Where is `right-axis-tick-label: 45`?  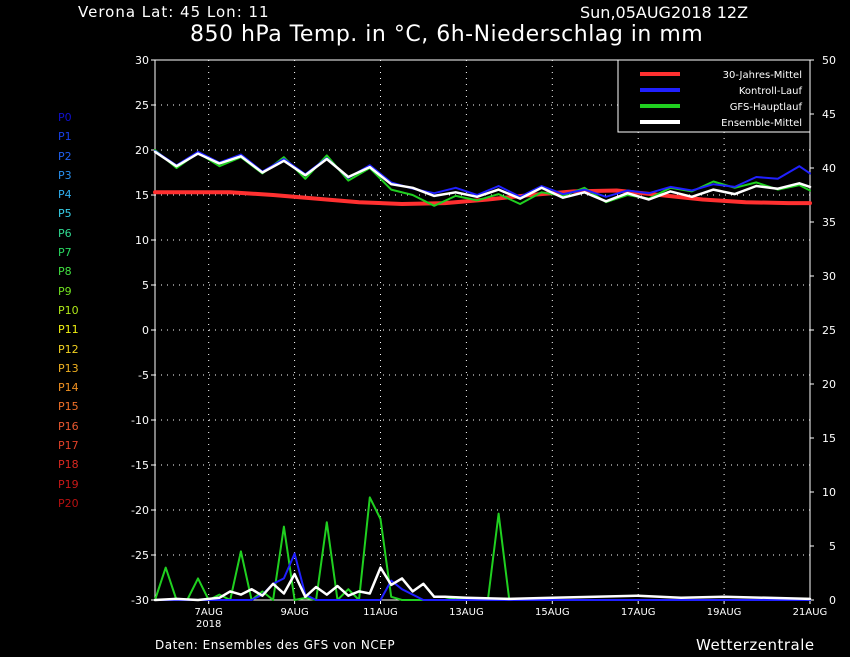
right-axis-tick-label: 45 is located at coordinates (829, 114).